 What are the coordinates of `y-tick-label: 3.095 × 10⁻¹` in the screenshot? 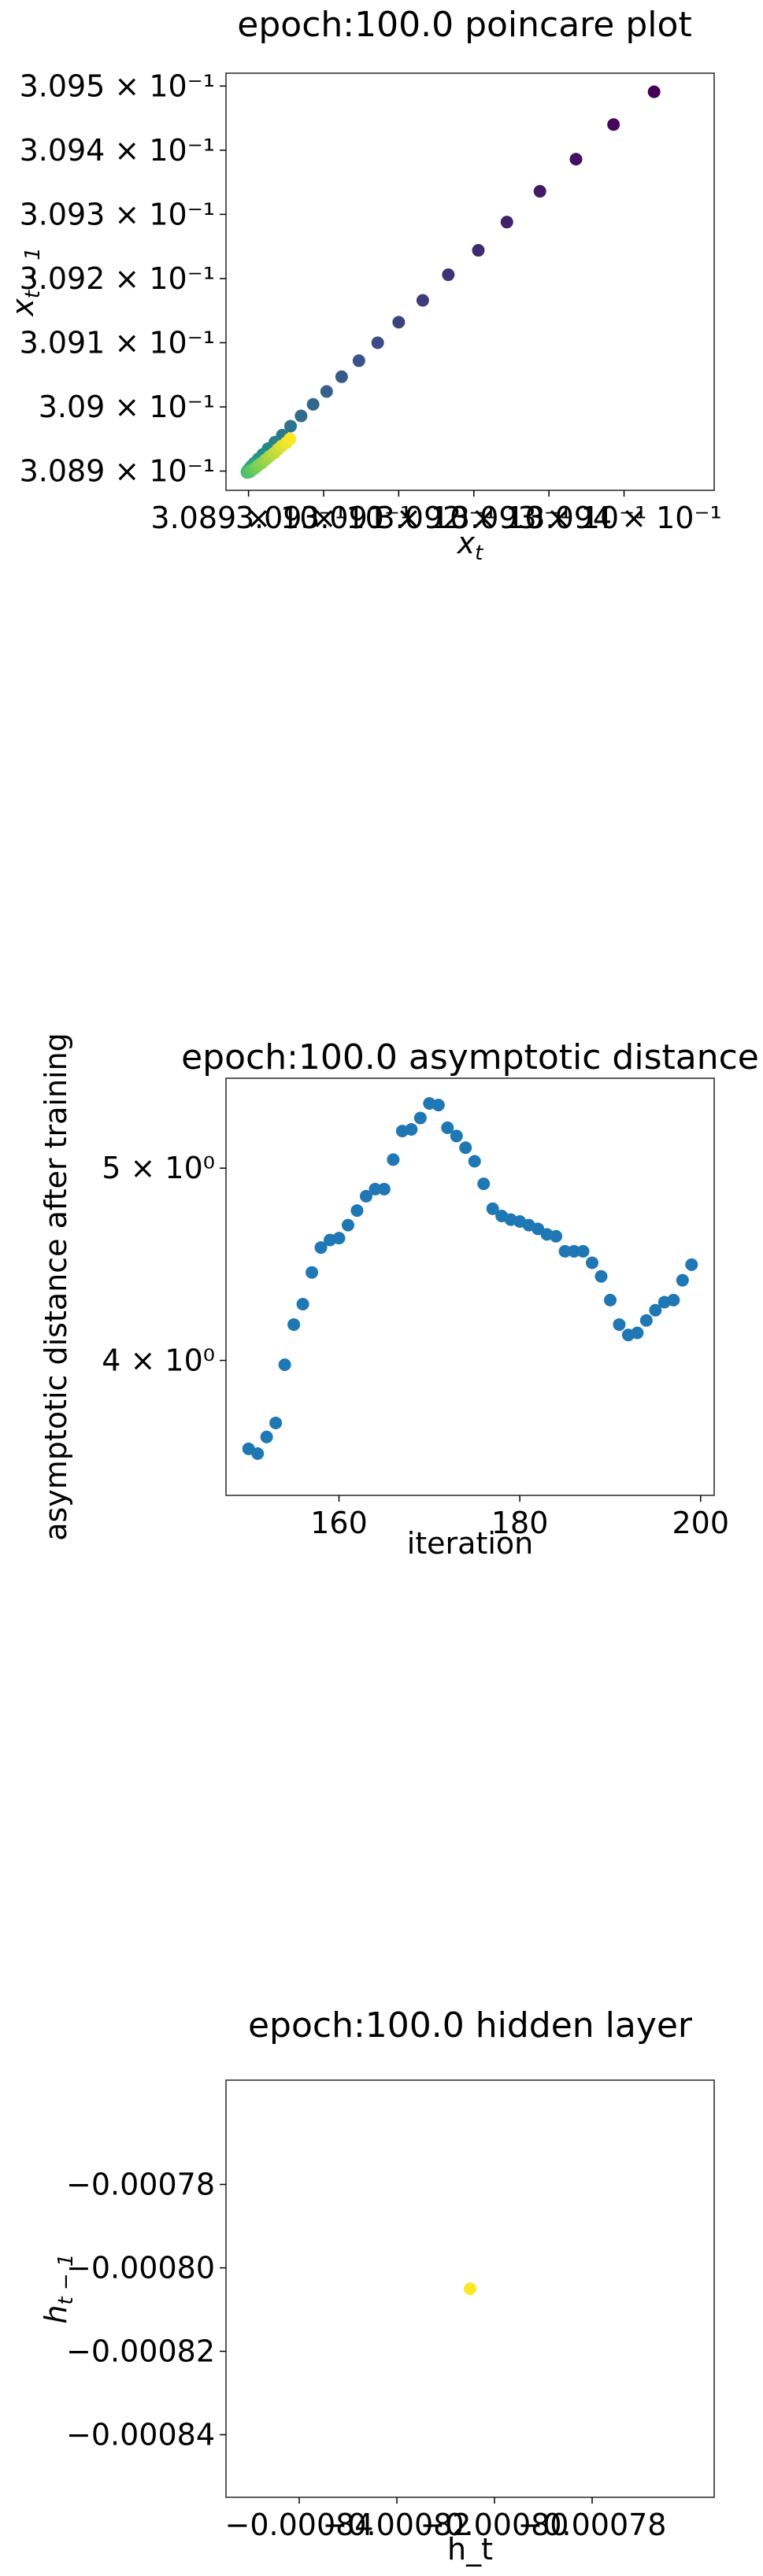 It's located at (118, 85).